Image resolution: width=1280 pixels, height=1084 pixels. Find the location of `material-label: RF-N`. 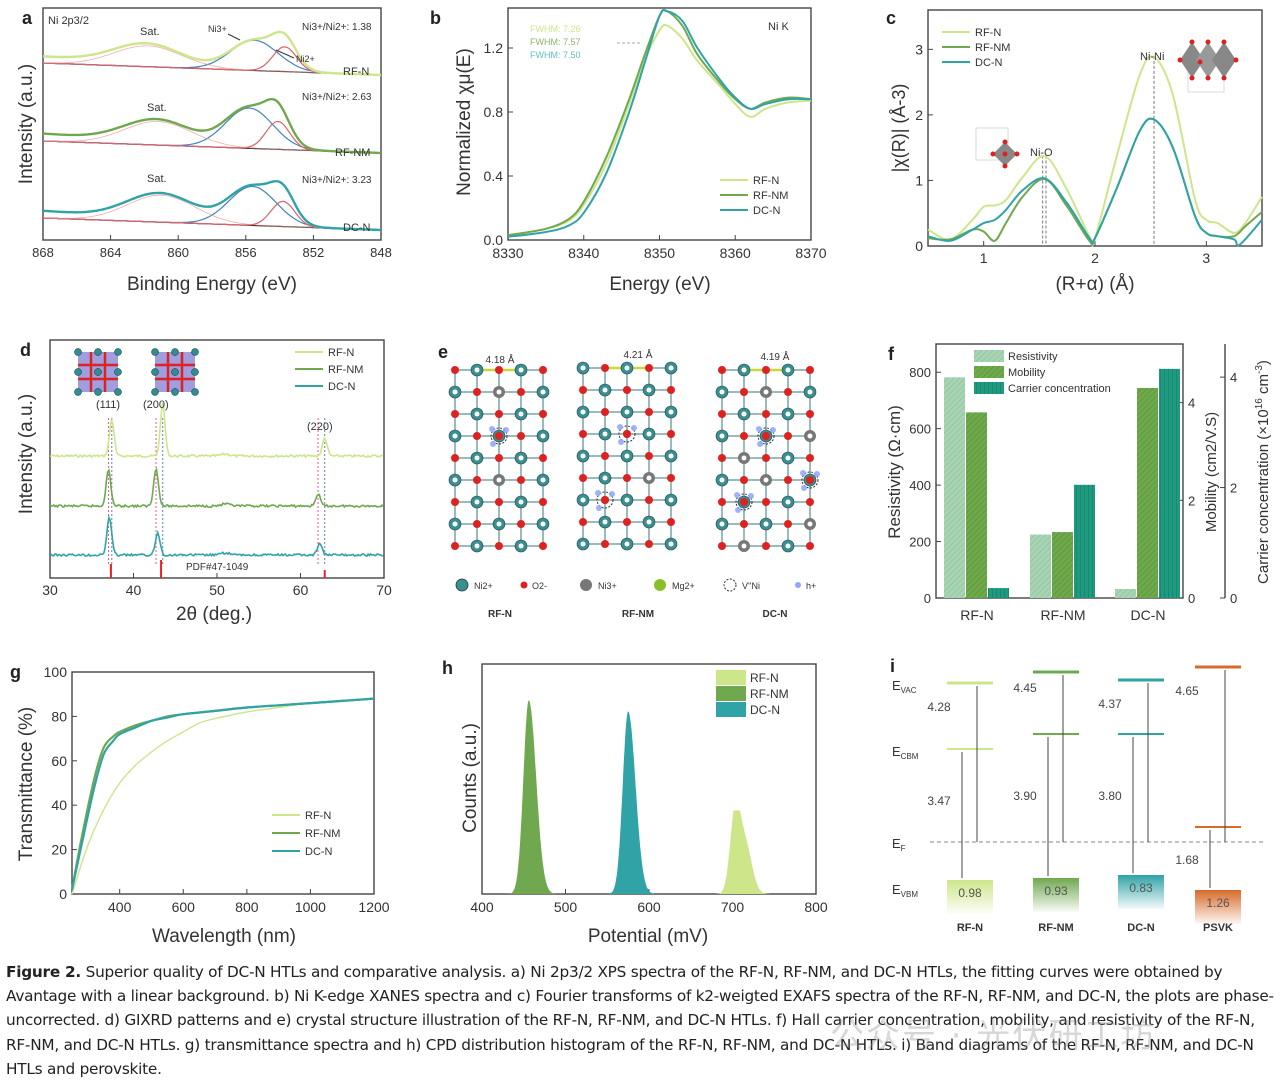

material-label: RF-N is located at coordinates (970, 928).